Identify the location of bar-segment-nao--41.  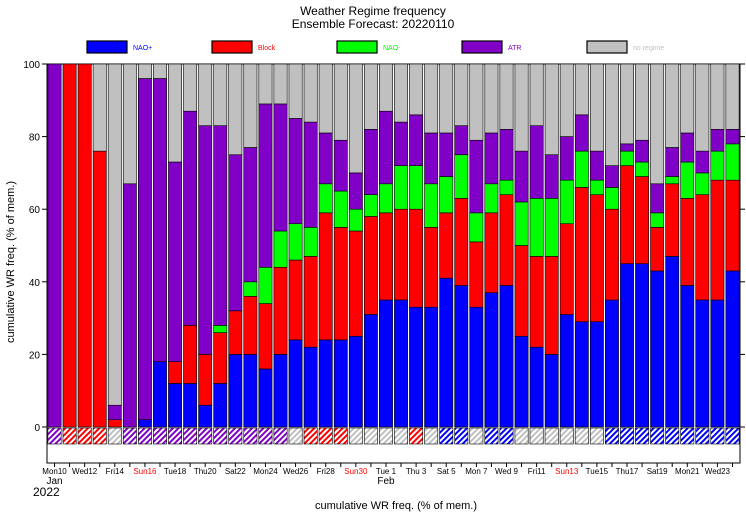
(672, 342).